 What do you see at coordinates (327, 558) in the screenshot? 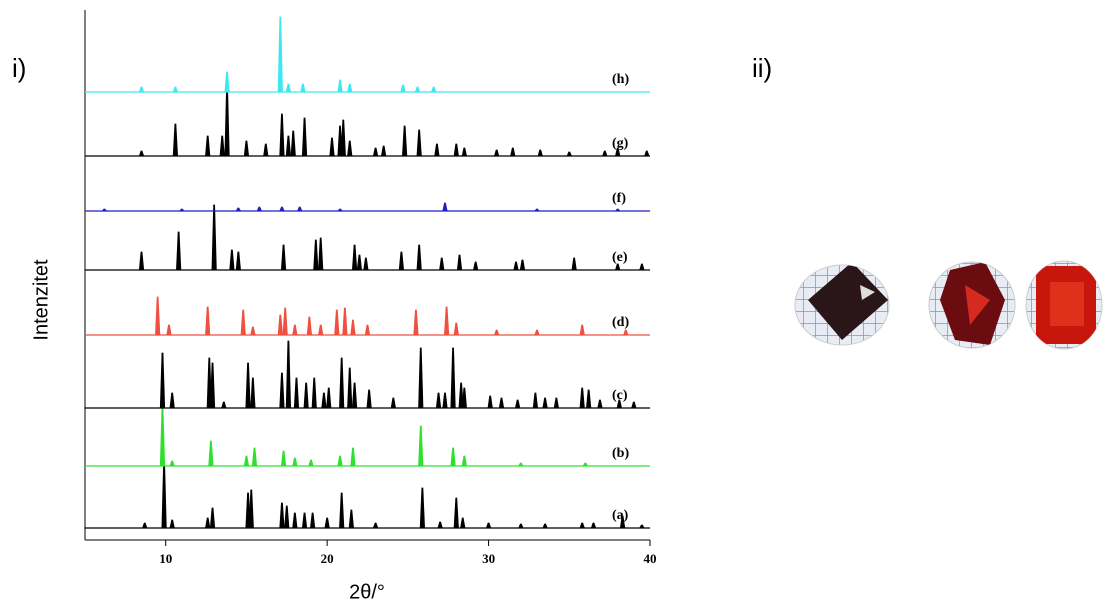
I see `x-tick-label: 20` at bounding box center [327, 558].